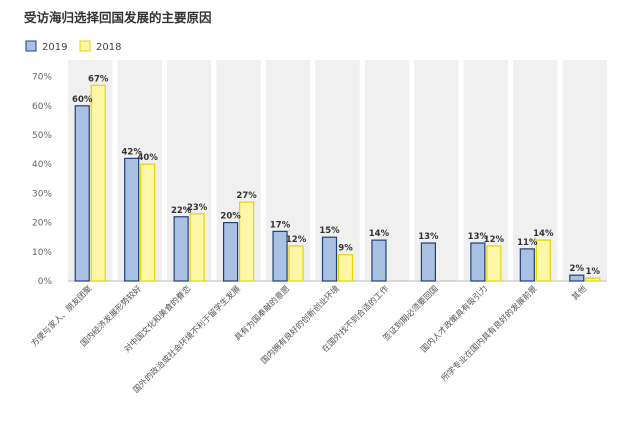 The image size is (640, 434). What do you see at coordinates (73, 46) in the screenshot?
I see `legend: 2019 2018` at bounding box center [73, 46].